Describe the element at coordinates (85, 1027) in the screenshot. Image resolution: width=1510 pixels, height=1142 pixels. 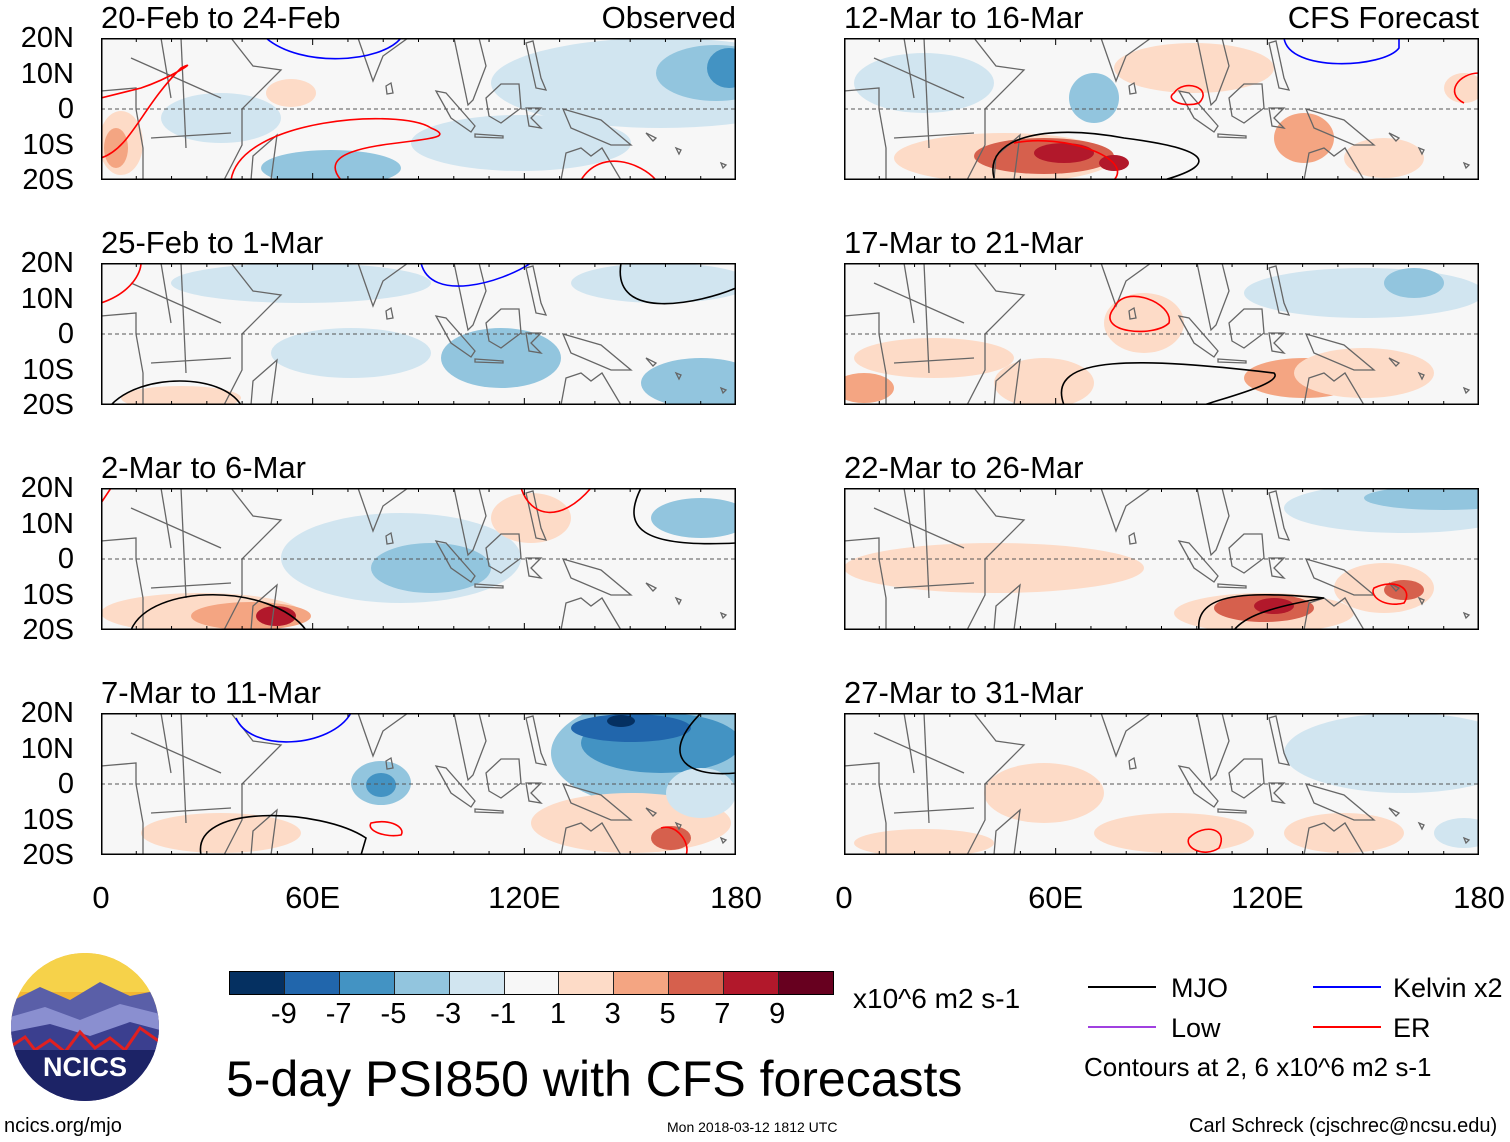
I see `ncics-logo: NCICS` at that location.